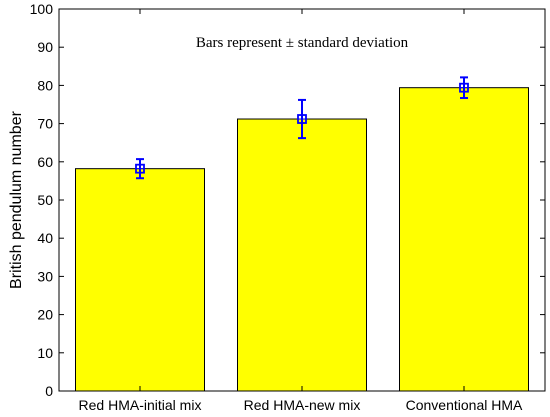 Image resolution: width=550 pixels, height=417 pixels. Describe the element at coordinates (45, 85) in the screenshot. I see `y-tick-label: 80` at that location.